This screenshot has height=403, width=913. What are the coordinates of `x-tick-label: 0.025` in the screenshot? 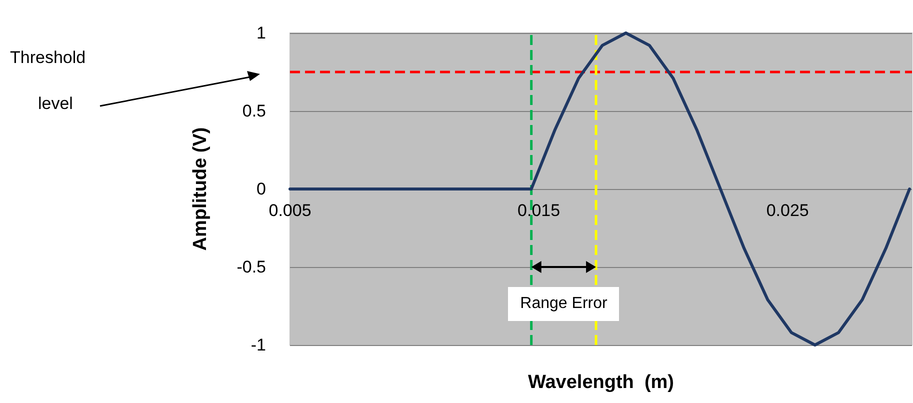 It's located at (787, 210).